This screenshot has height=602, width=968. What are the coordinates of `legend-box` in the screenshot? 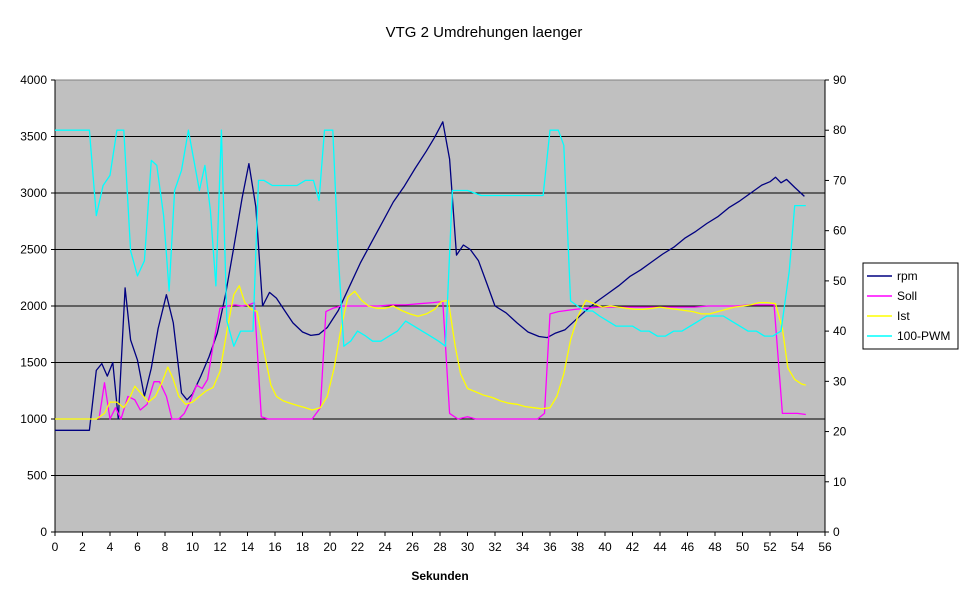 It's located at (910, 306).